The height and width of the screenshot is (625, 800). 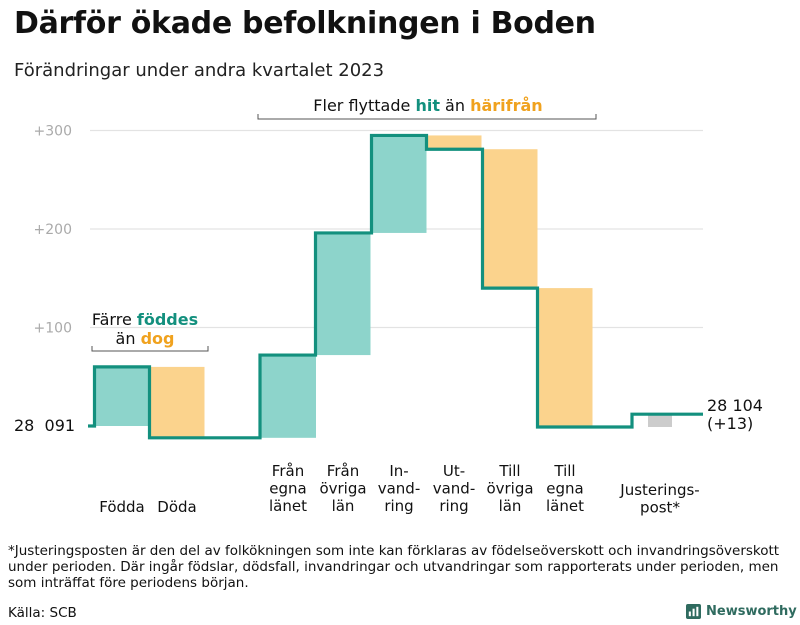 I want to click on start-value-label: 28 091, so click(x=44, y=425).